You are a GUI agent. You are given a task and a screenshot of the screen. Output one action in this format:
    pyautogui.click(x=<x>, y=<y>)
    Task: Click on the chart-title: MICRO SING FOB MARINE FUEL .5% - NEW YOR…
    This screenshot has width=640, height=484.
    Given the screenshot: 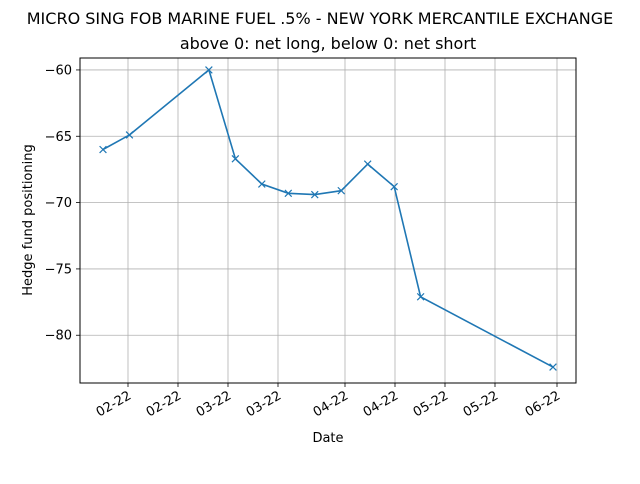 What is the action you would take?
    pyautogui.click(x=320, y=18)
    